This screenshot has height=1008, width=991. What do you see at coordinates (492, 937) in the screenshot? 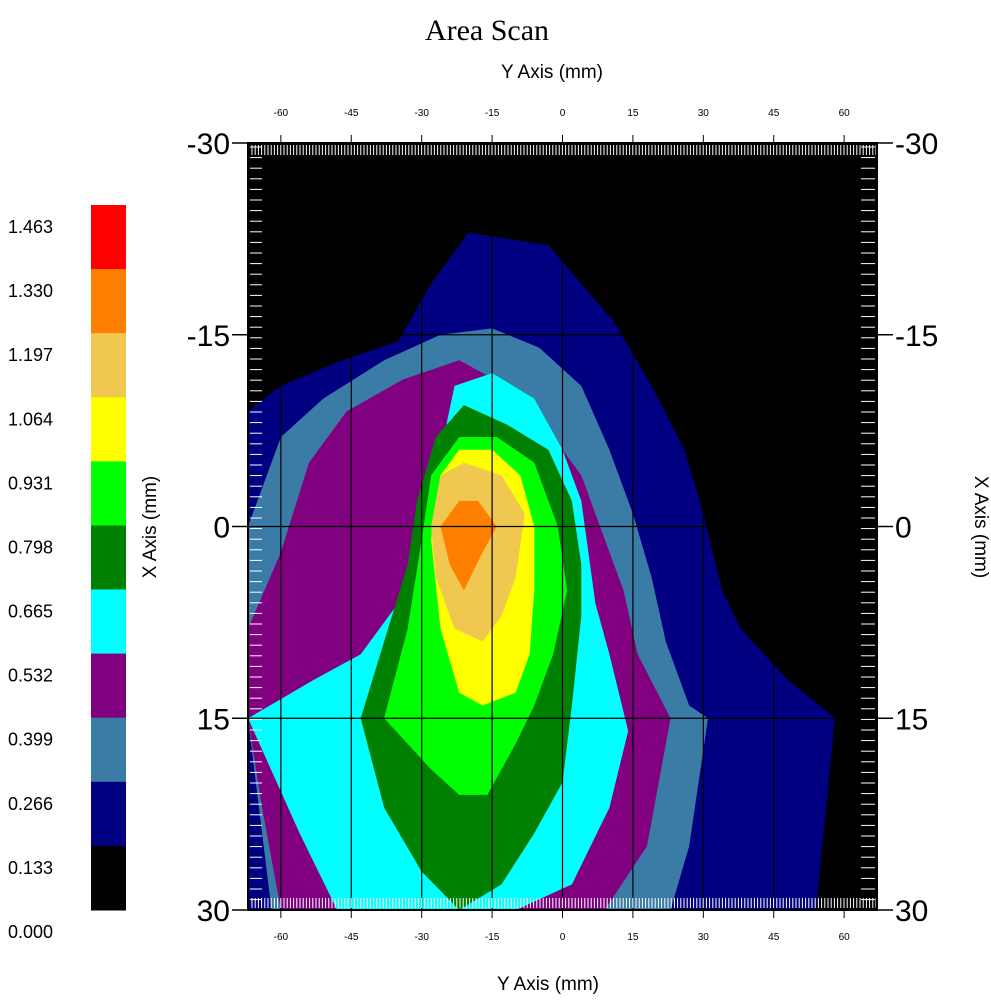
I see `bottom-tick-label: -15` at bounding box center [492, 937].